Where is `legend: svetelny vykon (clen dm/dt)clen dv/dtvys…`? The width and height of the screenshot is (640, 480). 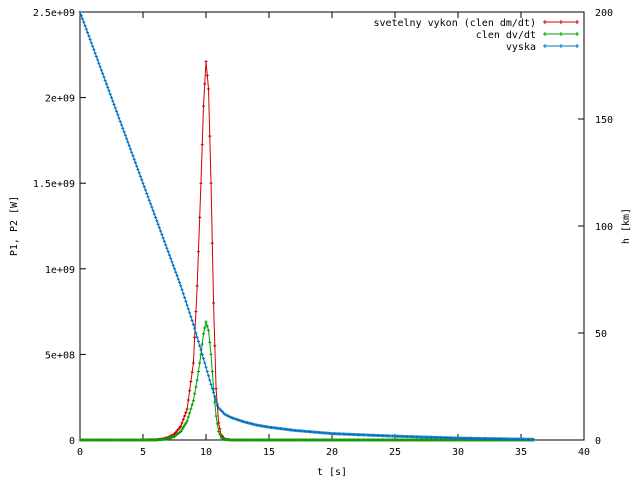 legend: svetelny vykon (clen dm/dt)clen dv/dtvys… is located at coordinates (476, 35).